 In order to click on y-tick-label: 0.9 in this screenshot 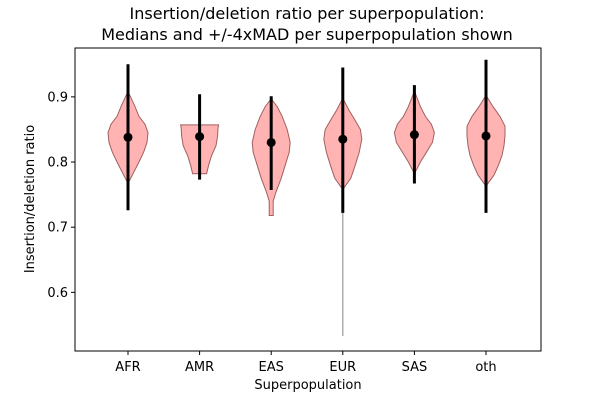, I will do `click(57, 97)`.